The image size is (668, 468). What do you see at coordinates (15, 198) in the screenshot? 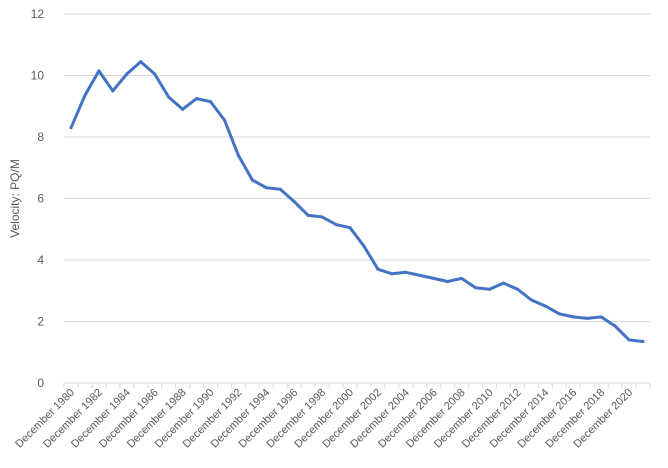
I see `y-axis-title: Velocity: PQ/M` at bounding box center [15, 198].